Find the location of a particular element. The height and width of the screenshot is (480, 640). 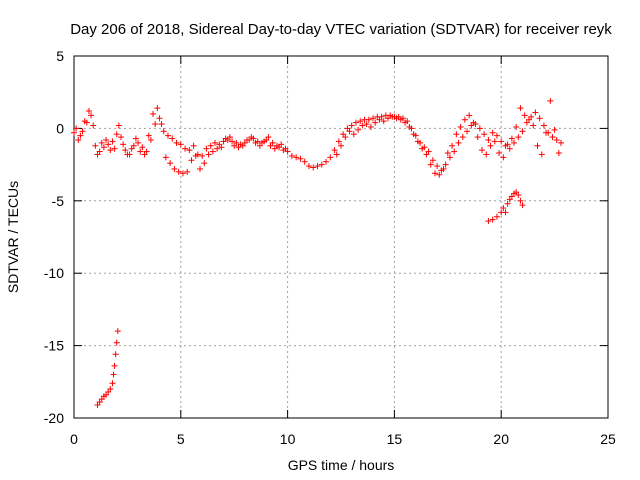

x-tick-label: 0 is located at coordinates (74, 439).